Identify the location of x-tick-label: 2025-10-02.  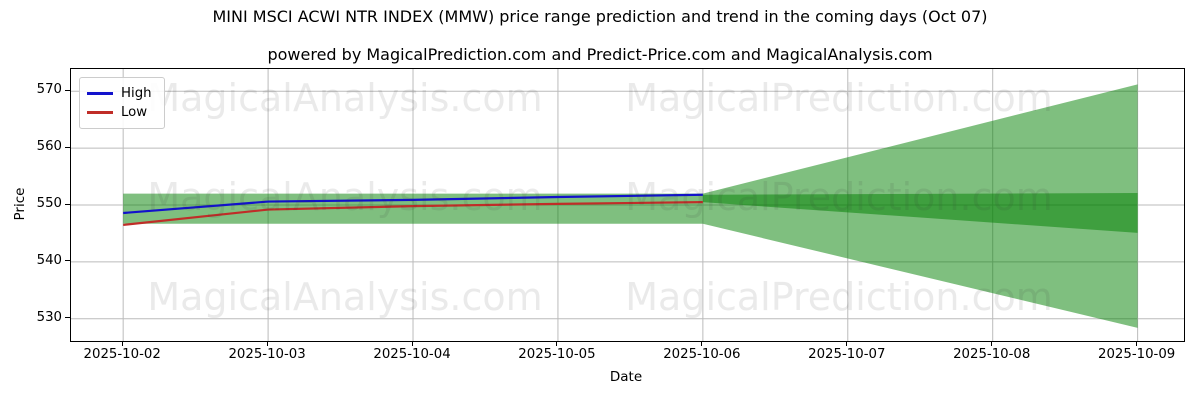
(122, 354).